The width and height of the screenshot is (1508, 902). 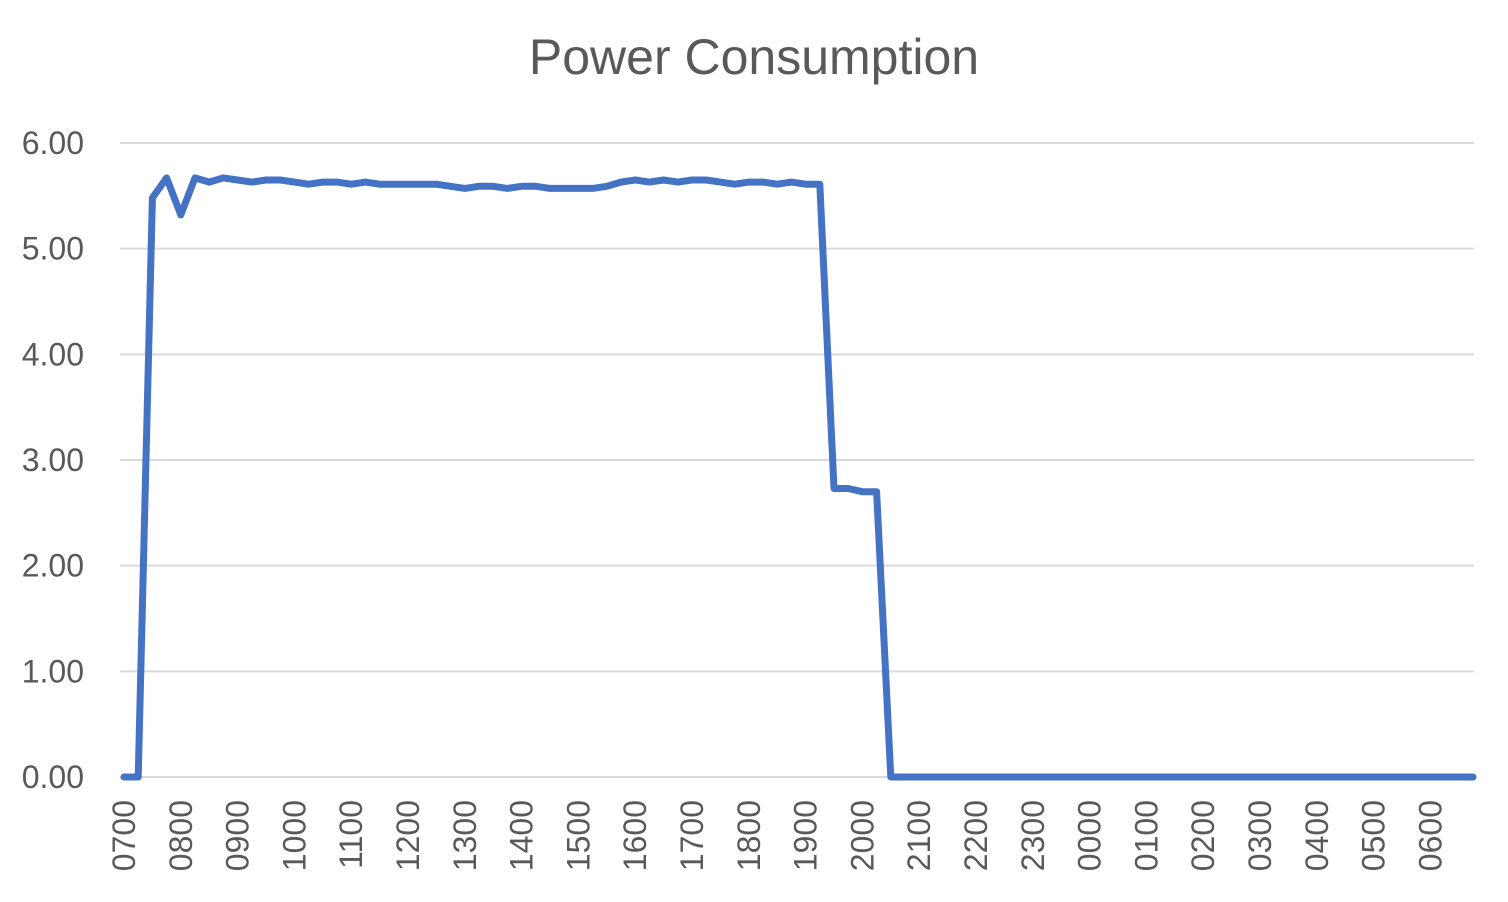 What do you see at coordinates (635, 835) in the screenshot?
I see `x-tick-label: 1600` at bounding box center [635, 835].